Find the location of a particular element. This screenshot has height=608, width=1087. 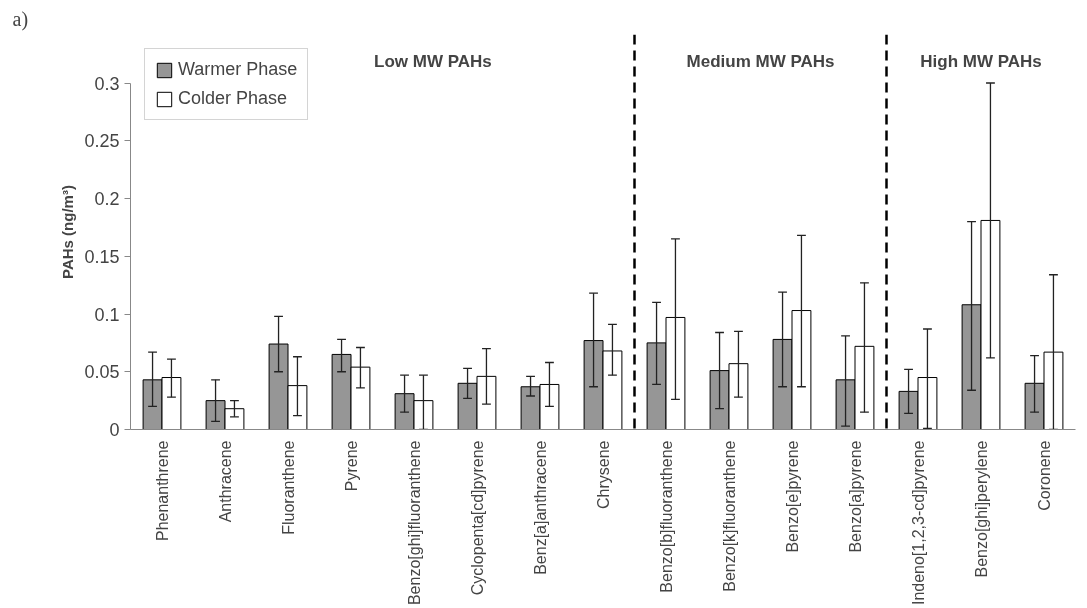

x-tick-label: Chrysene is located at coordinates (603, 474).